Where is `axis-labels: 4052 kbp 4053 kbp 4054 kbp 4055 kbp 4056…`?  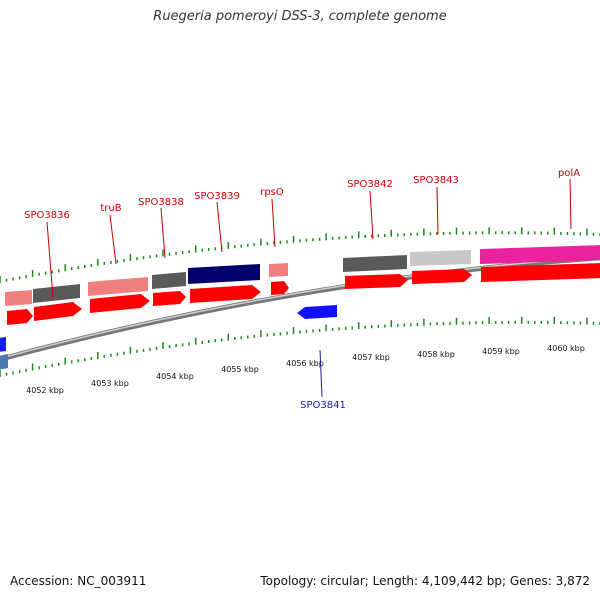
axis-labels: 4052 kbp 4053 kbp 4054 kbp 4055 kbp 4056… is located at coordinates (305, 369).